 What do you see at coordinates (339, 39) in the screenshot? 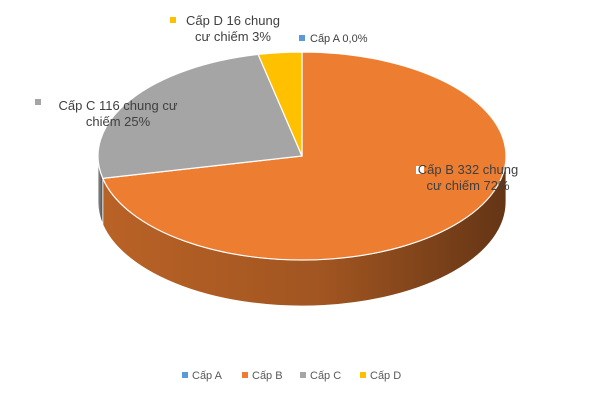
I see `data-label-line: Cấp A 0,0%` at bounding box center [339, 39].